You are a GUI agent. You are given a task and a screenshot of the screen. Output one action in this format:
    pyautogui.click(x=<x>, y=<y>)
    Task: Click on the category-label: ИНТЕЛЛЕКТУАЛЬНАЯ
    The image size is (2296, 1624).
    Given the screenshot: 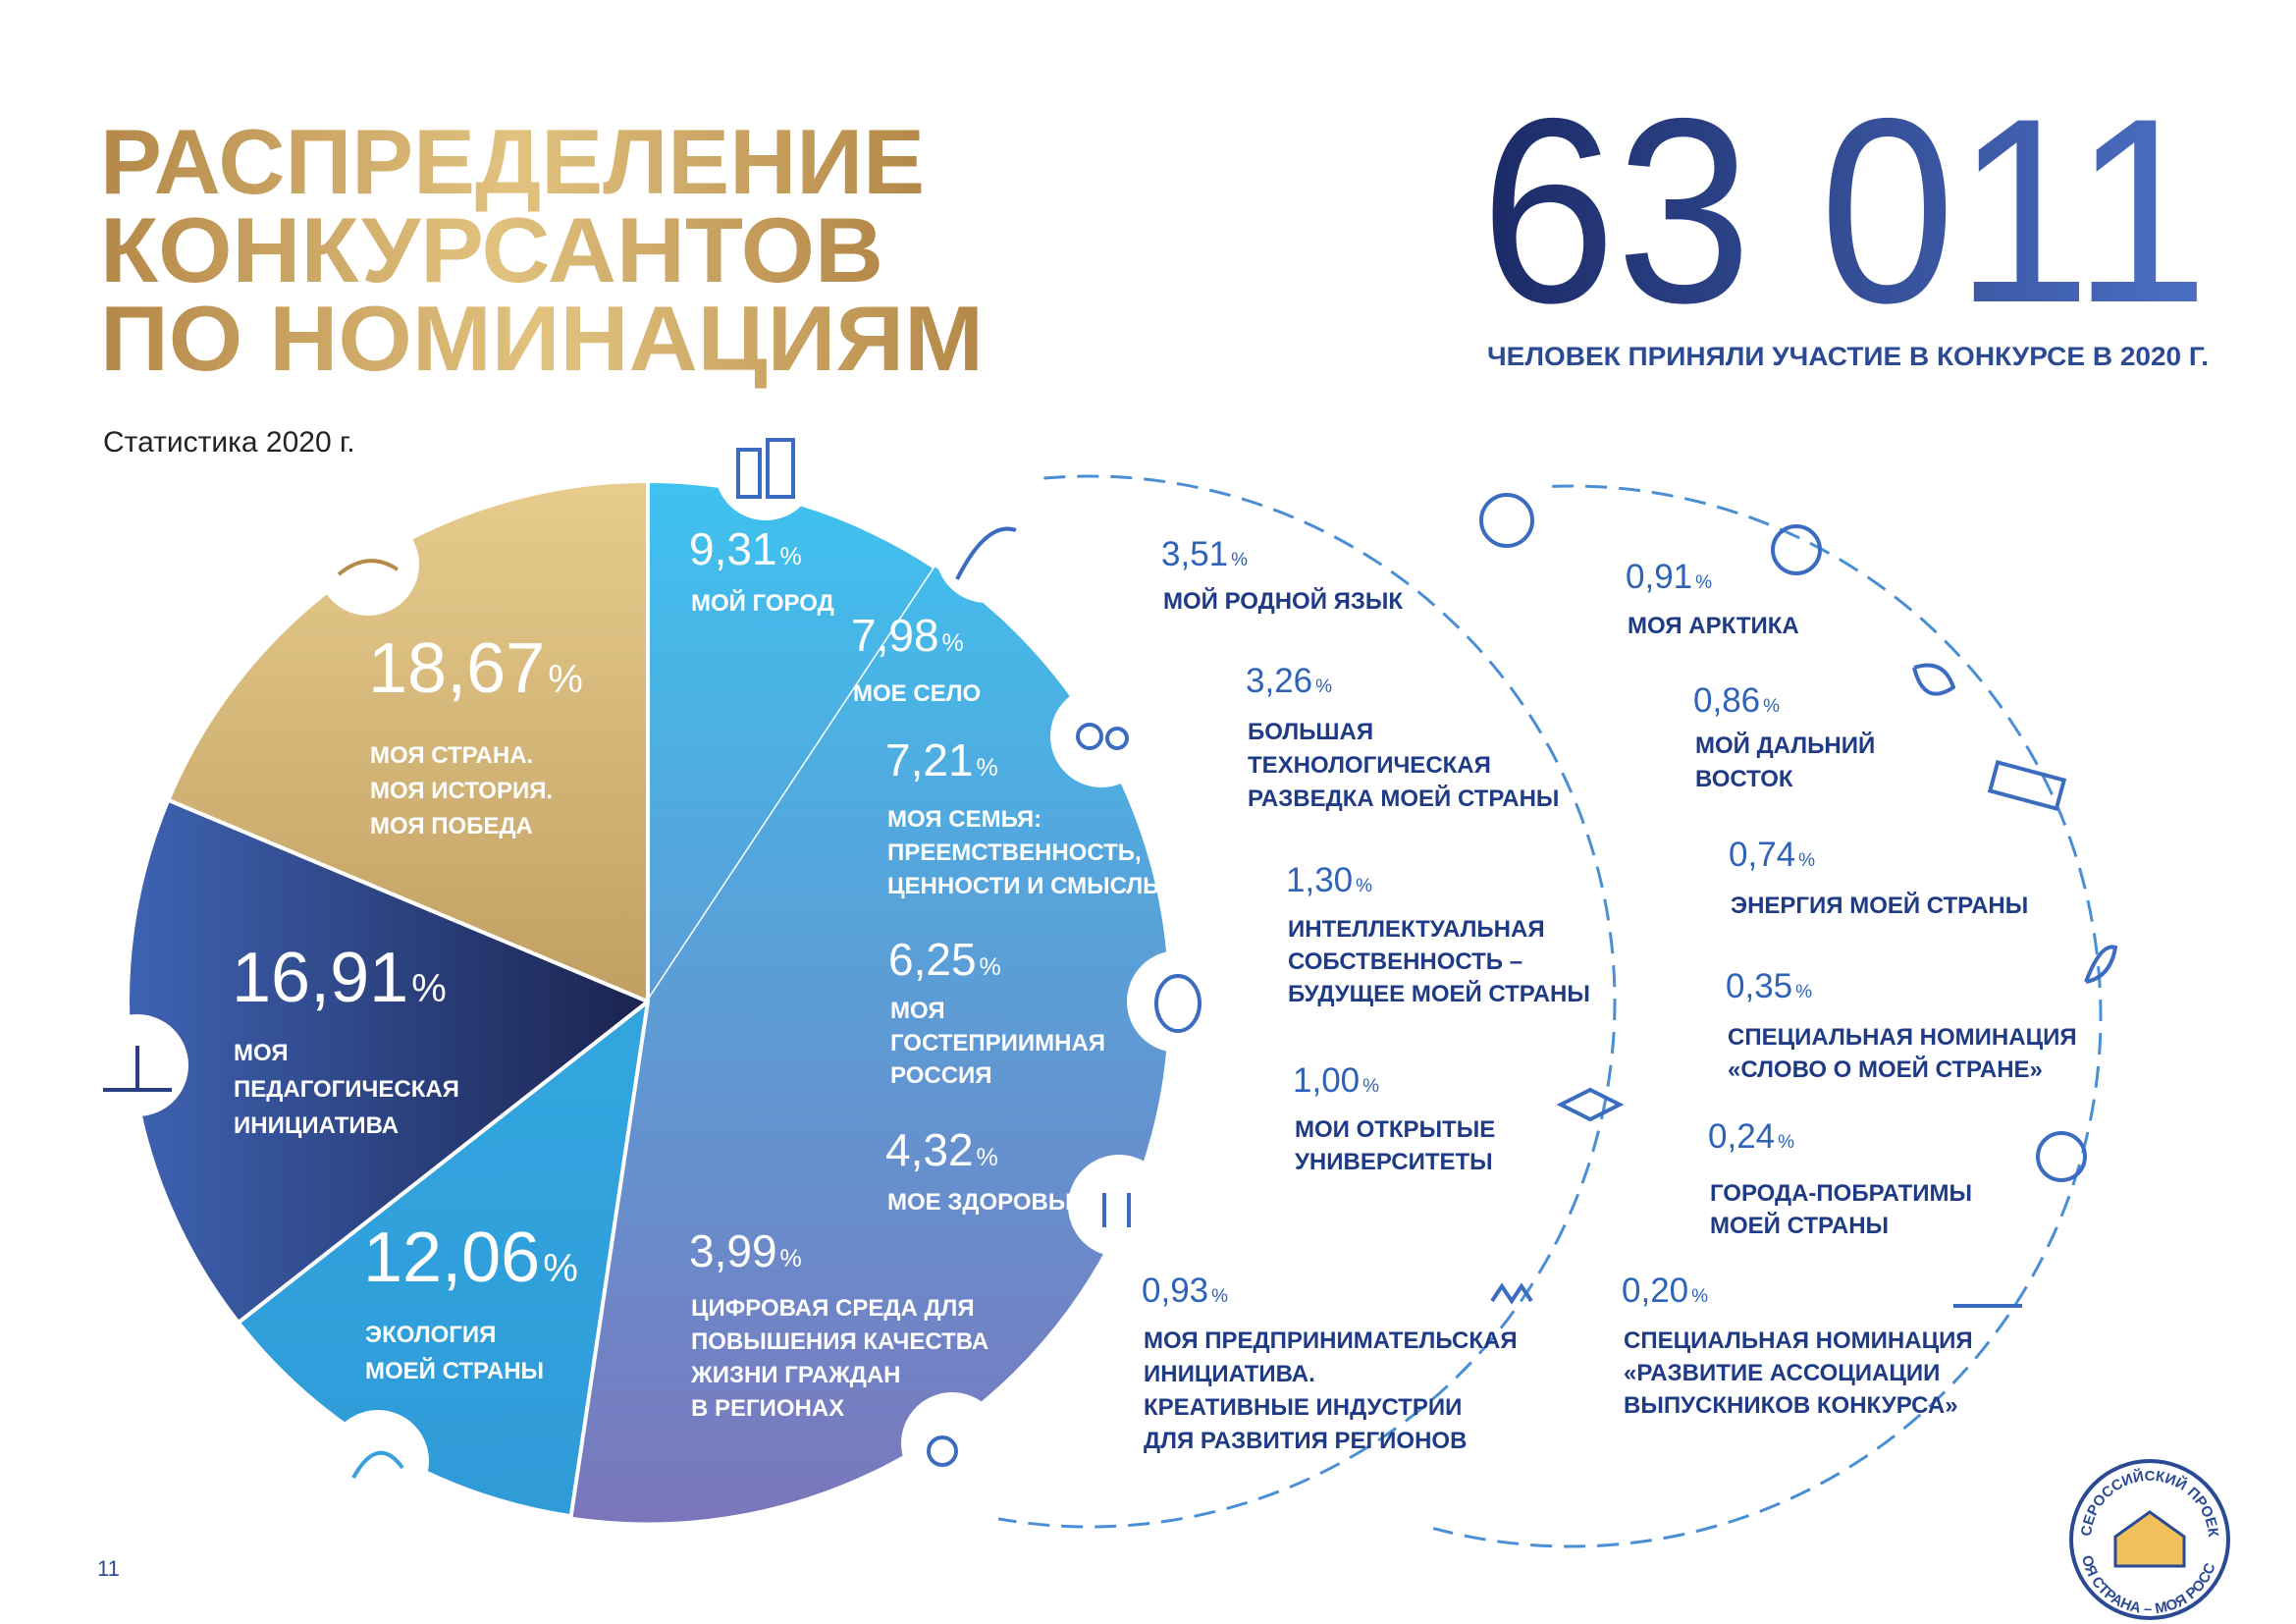 What is the action you would take?
    pyautogui.click(x=1416, y=929)
    